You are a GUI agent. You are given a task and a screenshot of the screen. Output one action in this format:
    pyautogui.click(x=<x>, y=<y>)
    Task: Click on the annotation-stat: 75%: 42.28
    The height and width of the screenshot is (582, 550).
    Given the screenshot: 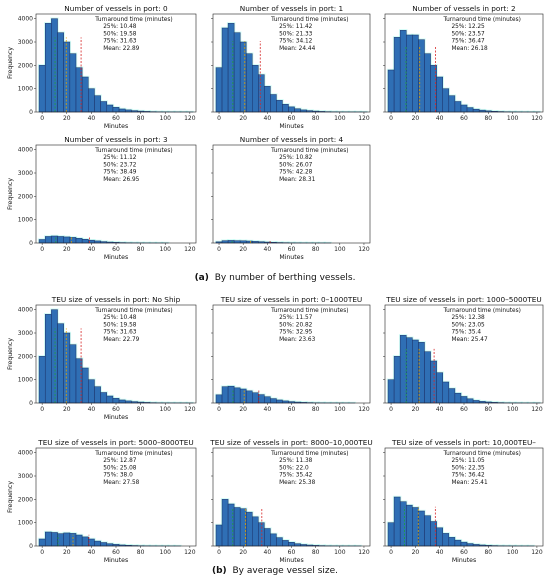 What is the action you would take?
    pyautogui.click(x=296, y=173)
    